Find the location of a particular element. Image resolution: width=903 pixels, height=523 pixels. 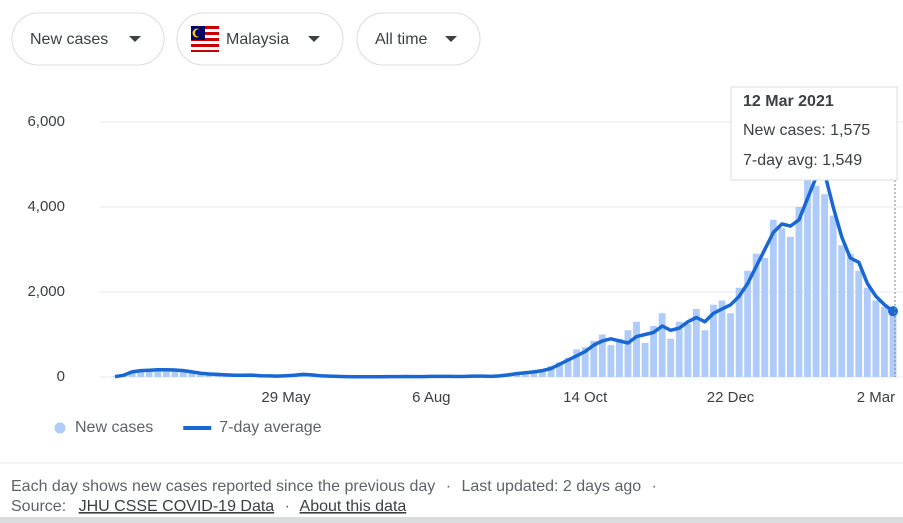

y-tick-label: 2,000 is located at coordinates (46, 291).